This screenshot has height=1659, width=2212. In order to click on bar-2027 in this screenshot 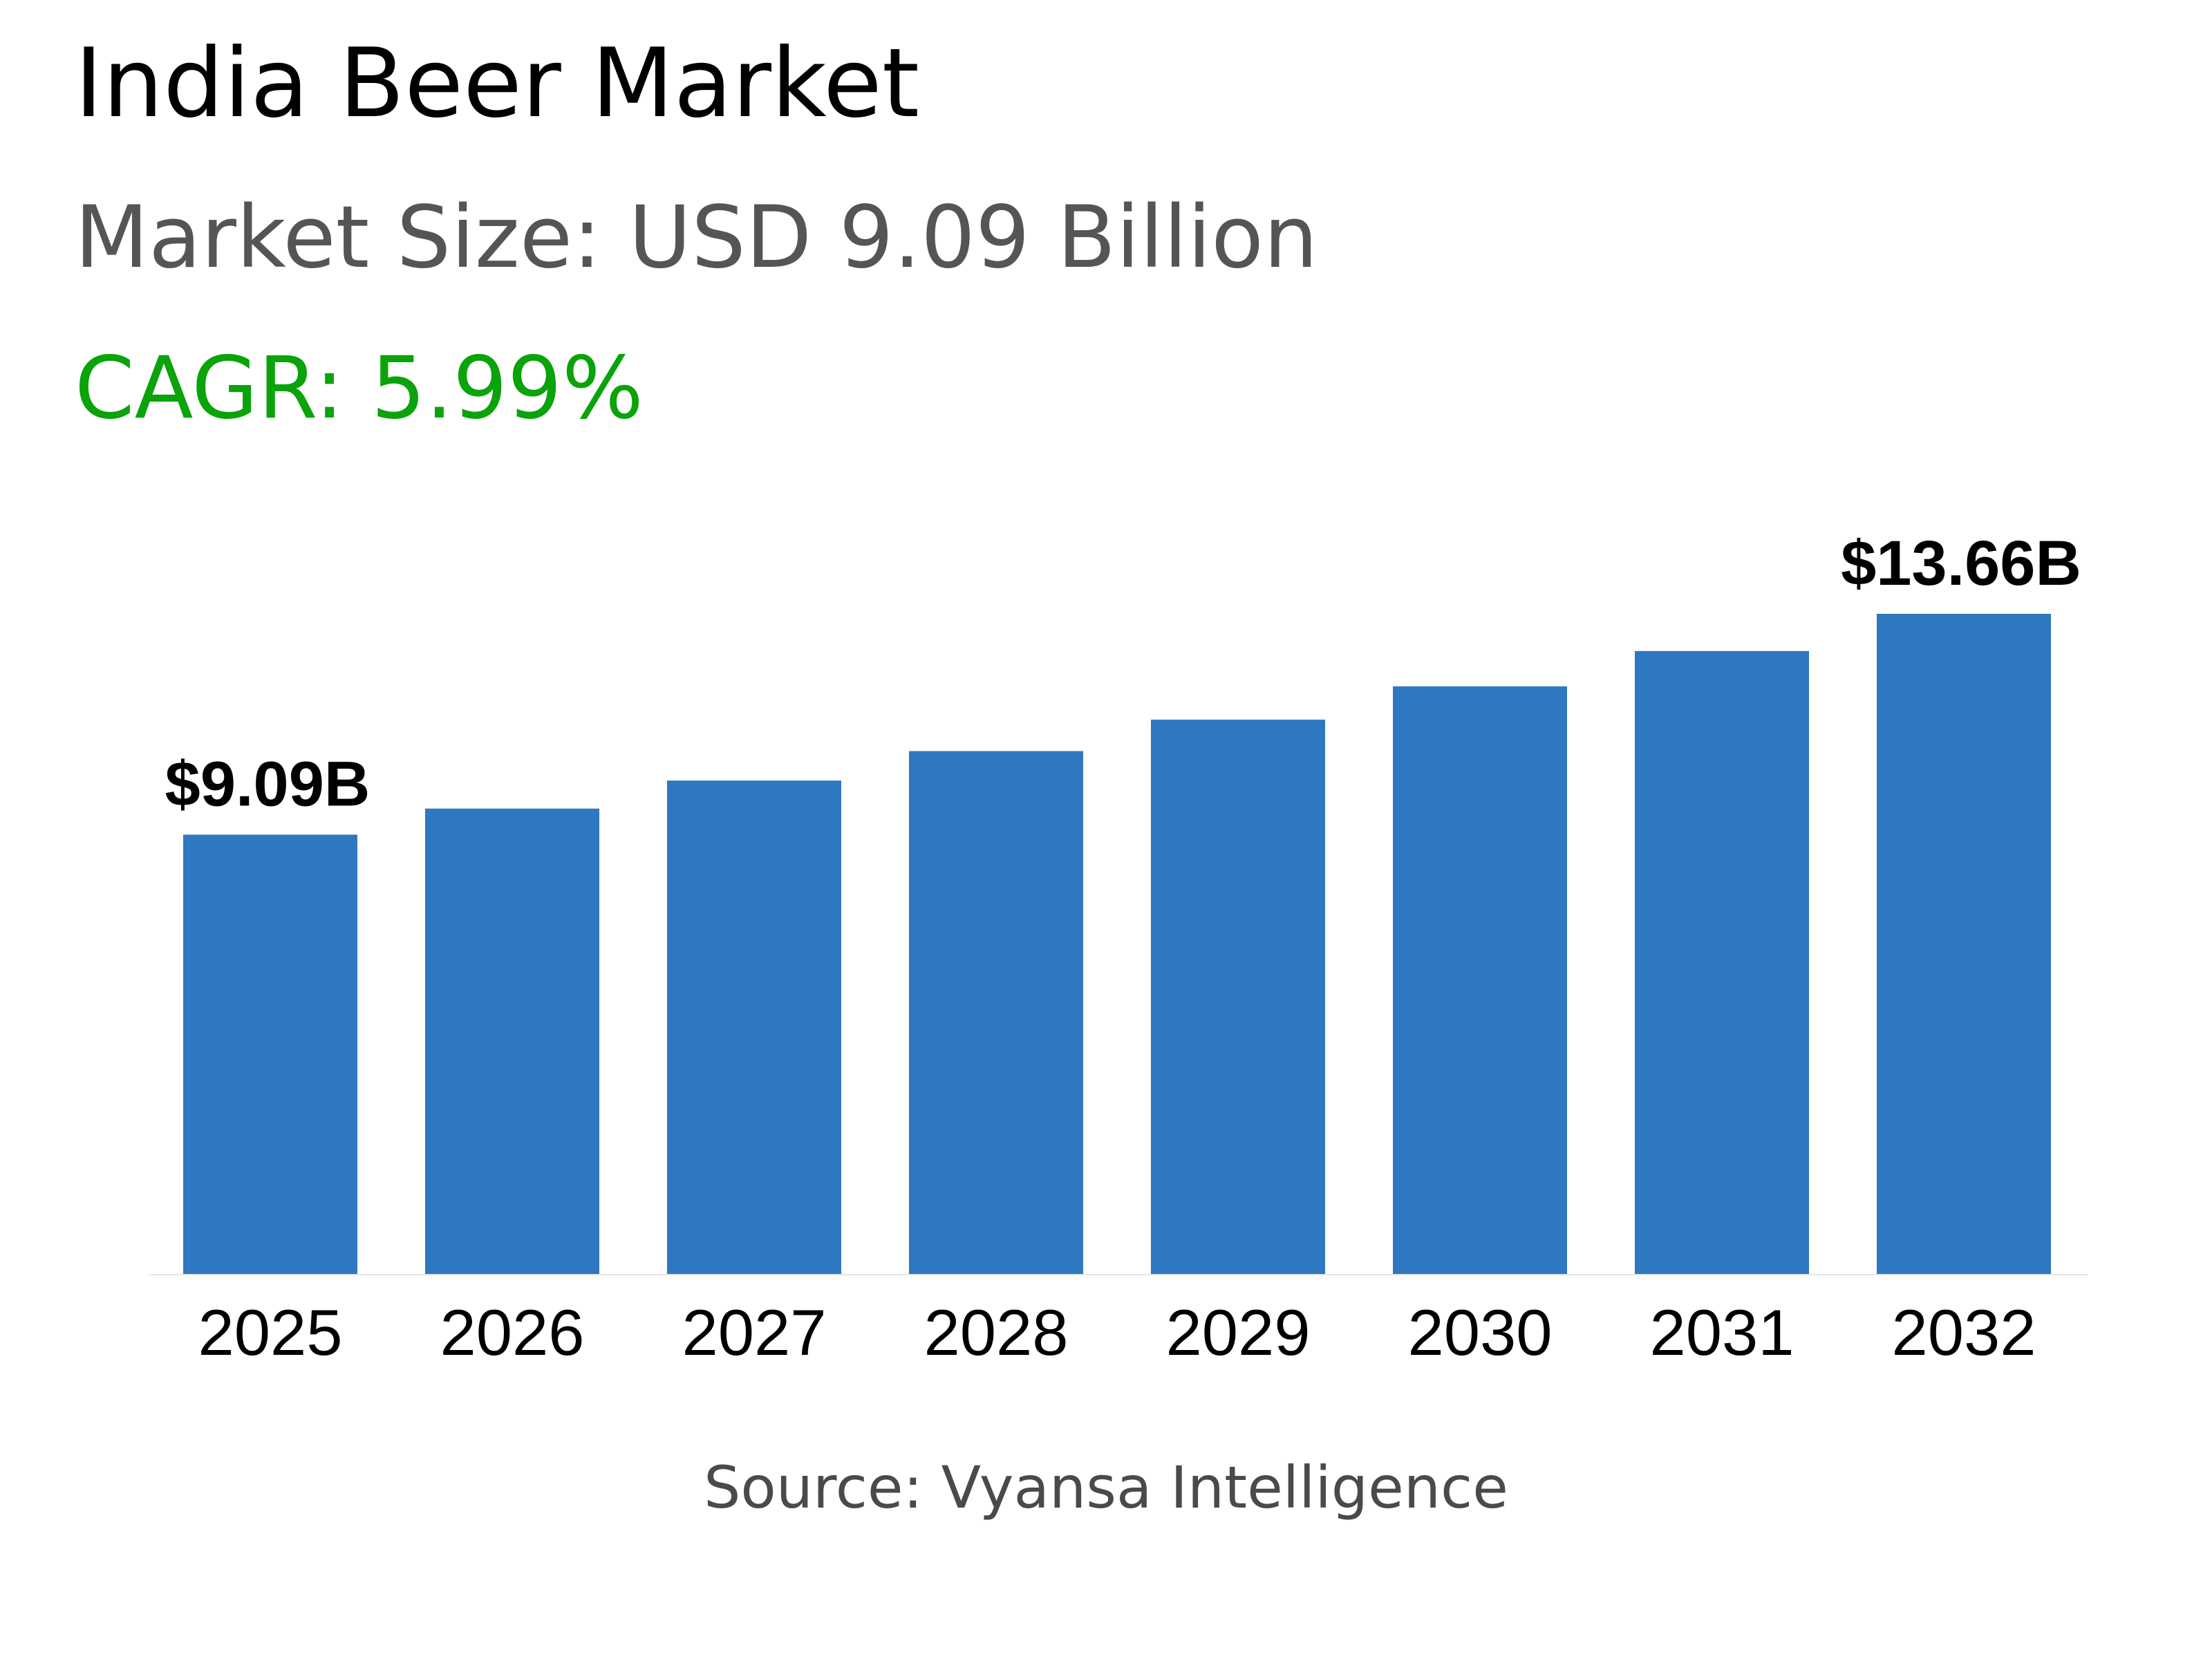, I will do `click(754, 1027)`.